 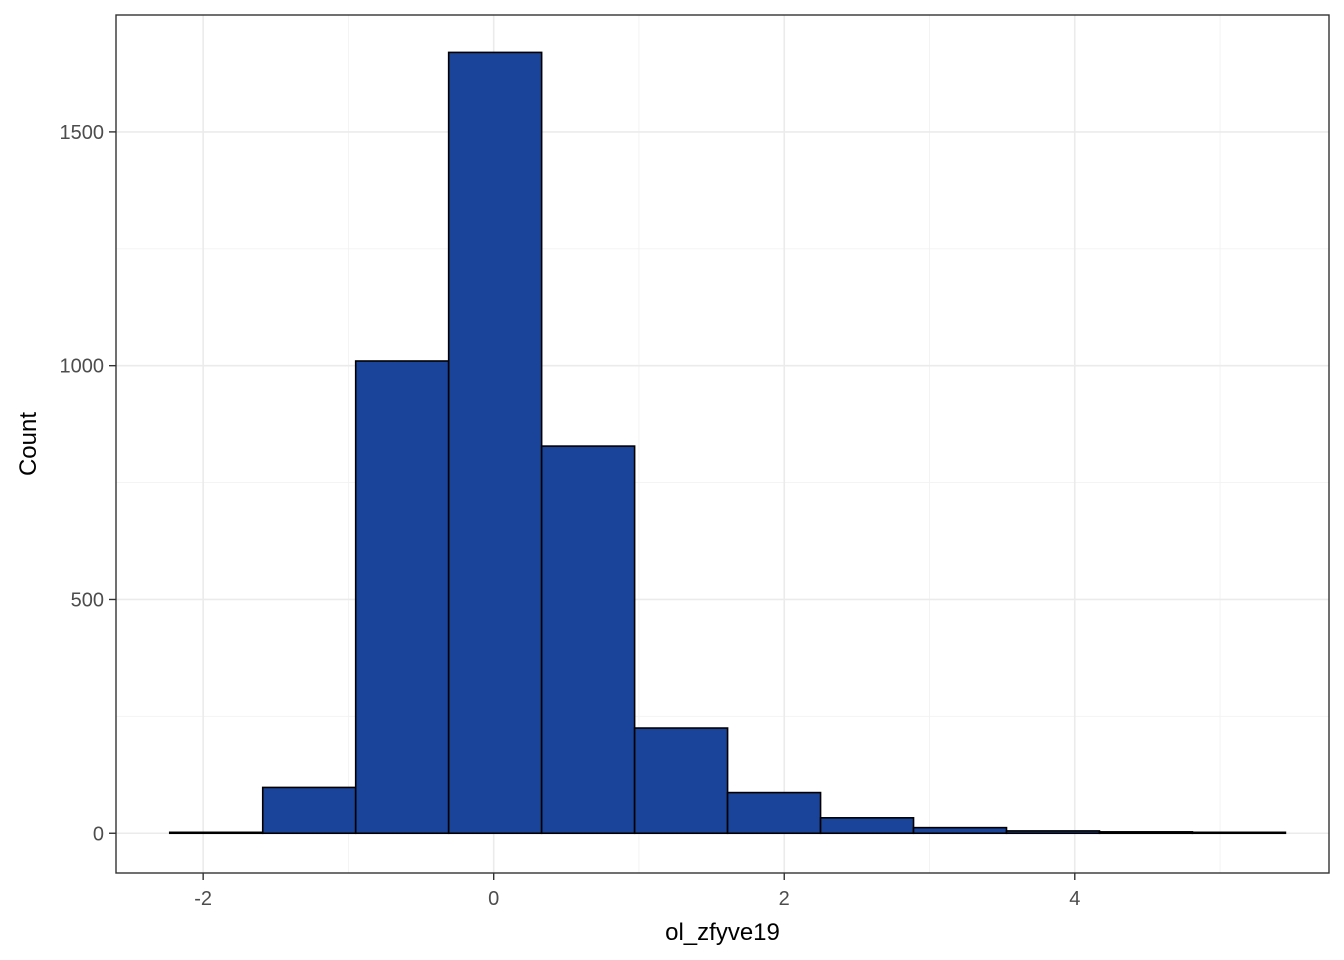 What do you see at coordinates (493, 899) in the screenshot?
I see `x-tick-label: 0` at bounding box center [493, 899].